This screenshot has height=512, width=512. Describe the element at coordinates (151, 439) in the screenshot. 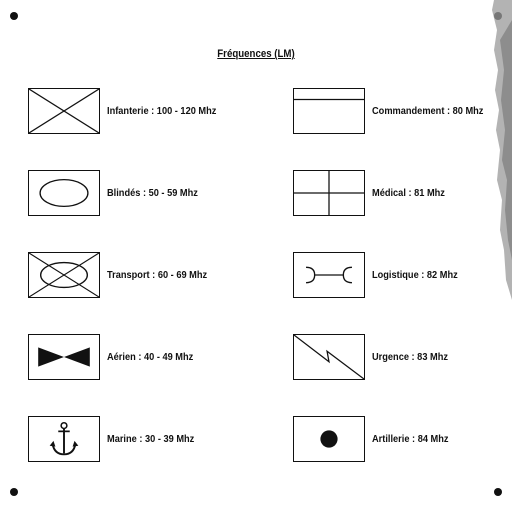

I see `frequency-label: Marine : 30 - 39 Mhz` at that location.